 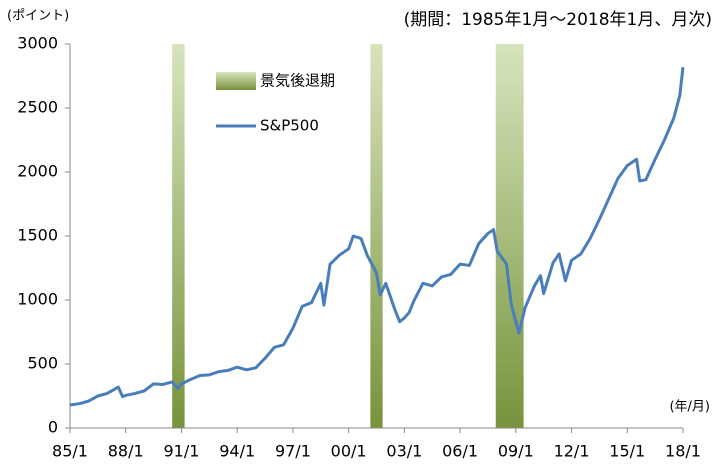 What do you see at coordinates (37, 171) in the screenshot?
I see `y-tick-label: 2000` at bounding box center [37, 171].